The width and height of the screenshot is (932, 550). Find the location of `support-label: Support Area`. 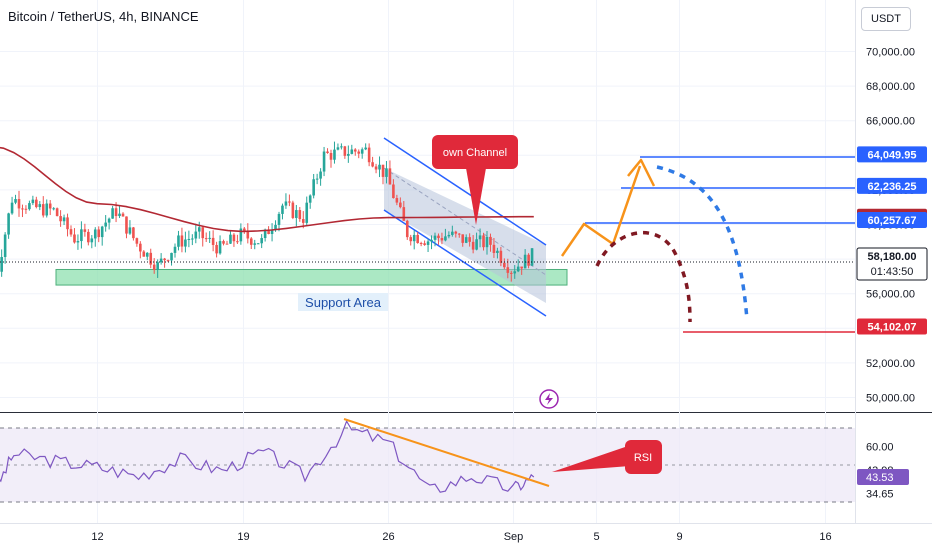

support-label: Support Area is located at coordinates (343, 302).